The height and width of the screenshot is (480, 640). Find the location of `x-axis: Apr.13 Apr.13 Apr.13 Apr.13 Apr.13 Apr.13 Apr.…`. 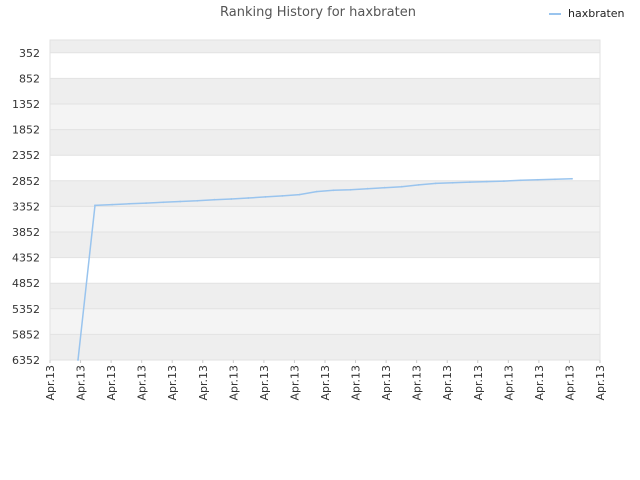

x-axis: Apr.13 Apr.13 Apr.13 Apr.13 Apr.13 Apr.13 Apr.… is located at coordinates (325, 380).